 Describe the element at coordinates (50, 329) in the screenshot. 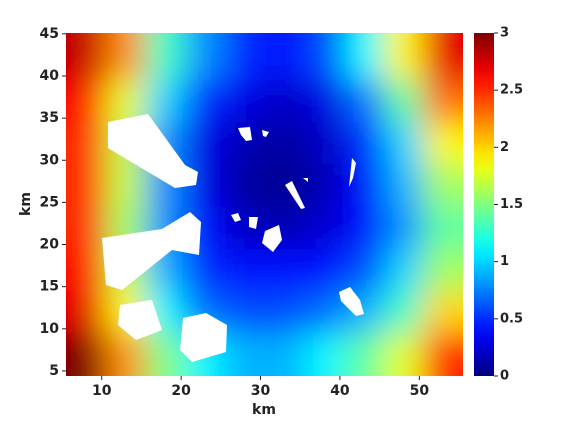

I see `y-tick-label: 10` at that location.